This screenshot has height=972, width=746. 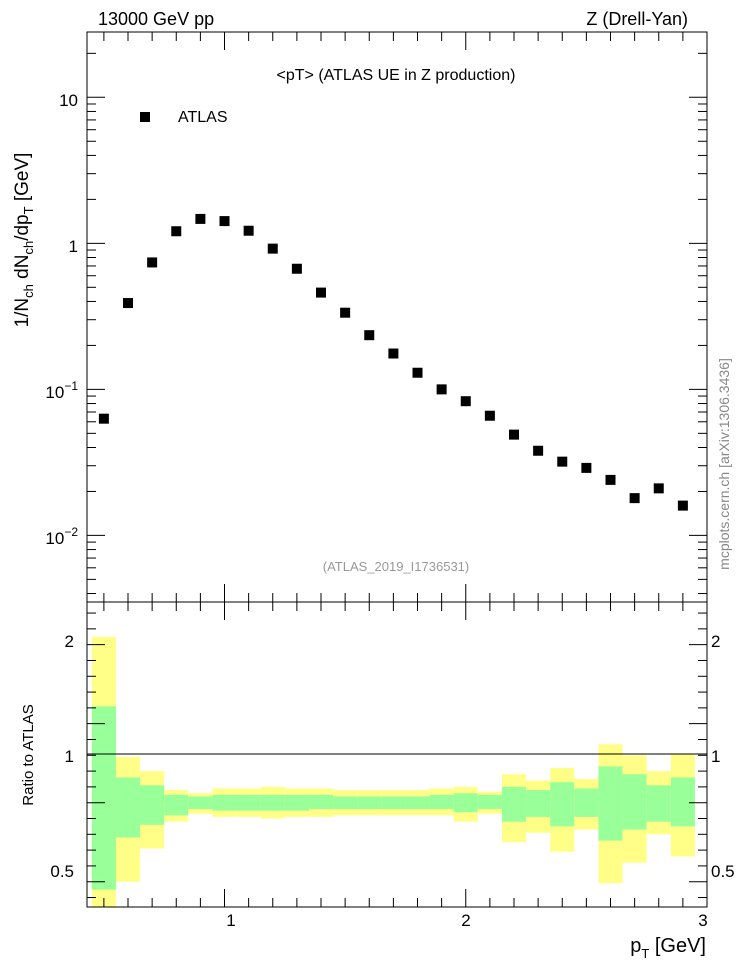 What do you see at coordinates (62, 871) in the screenshot?
I see `ratio-y-tick-left-0.5: 0.5` at bounding box center [62, 871].